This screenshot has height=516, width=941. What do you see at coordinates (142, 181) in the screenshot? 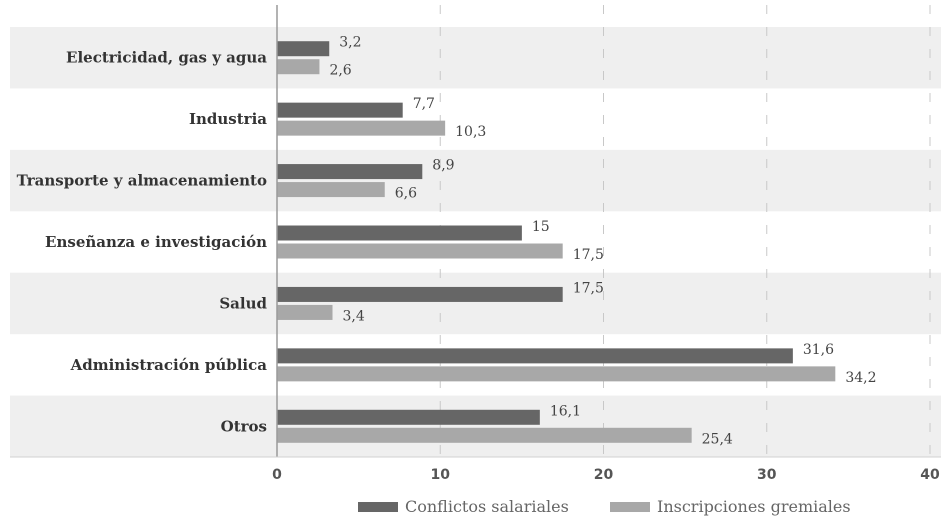
I see `category-label: Transporte y almacenamiento` at bounding box center [142, 181].